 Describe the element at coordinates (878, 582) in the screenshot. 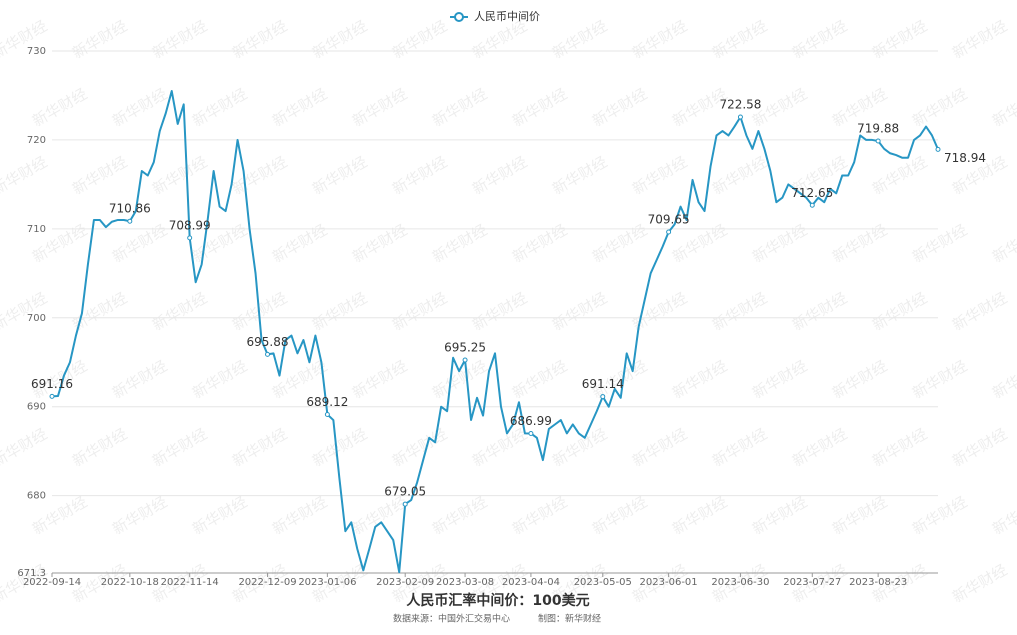

I see `x-tick-label: 2023-08-23` at that location.